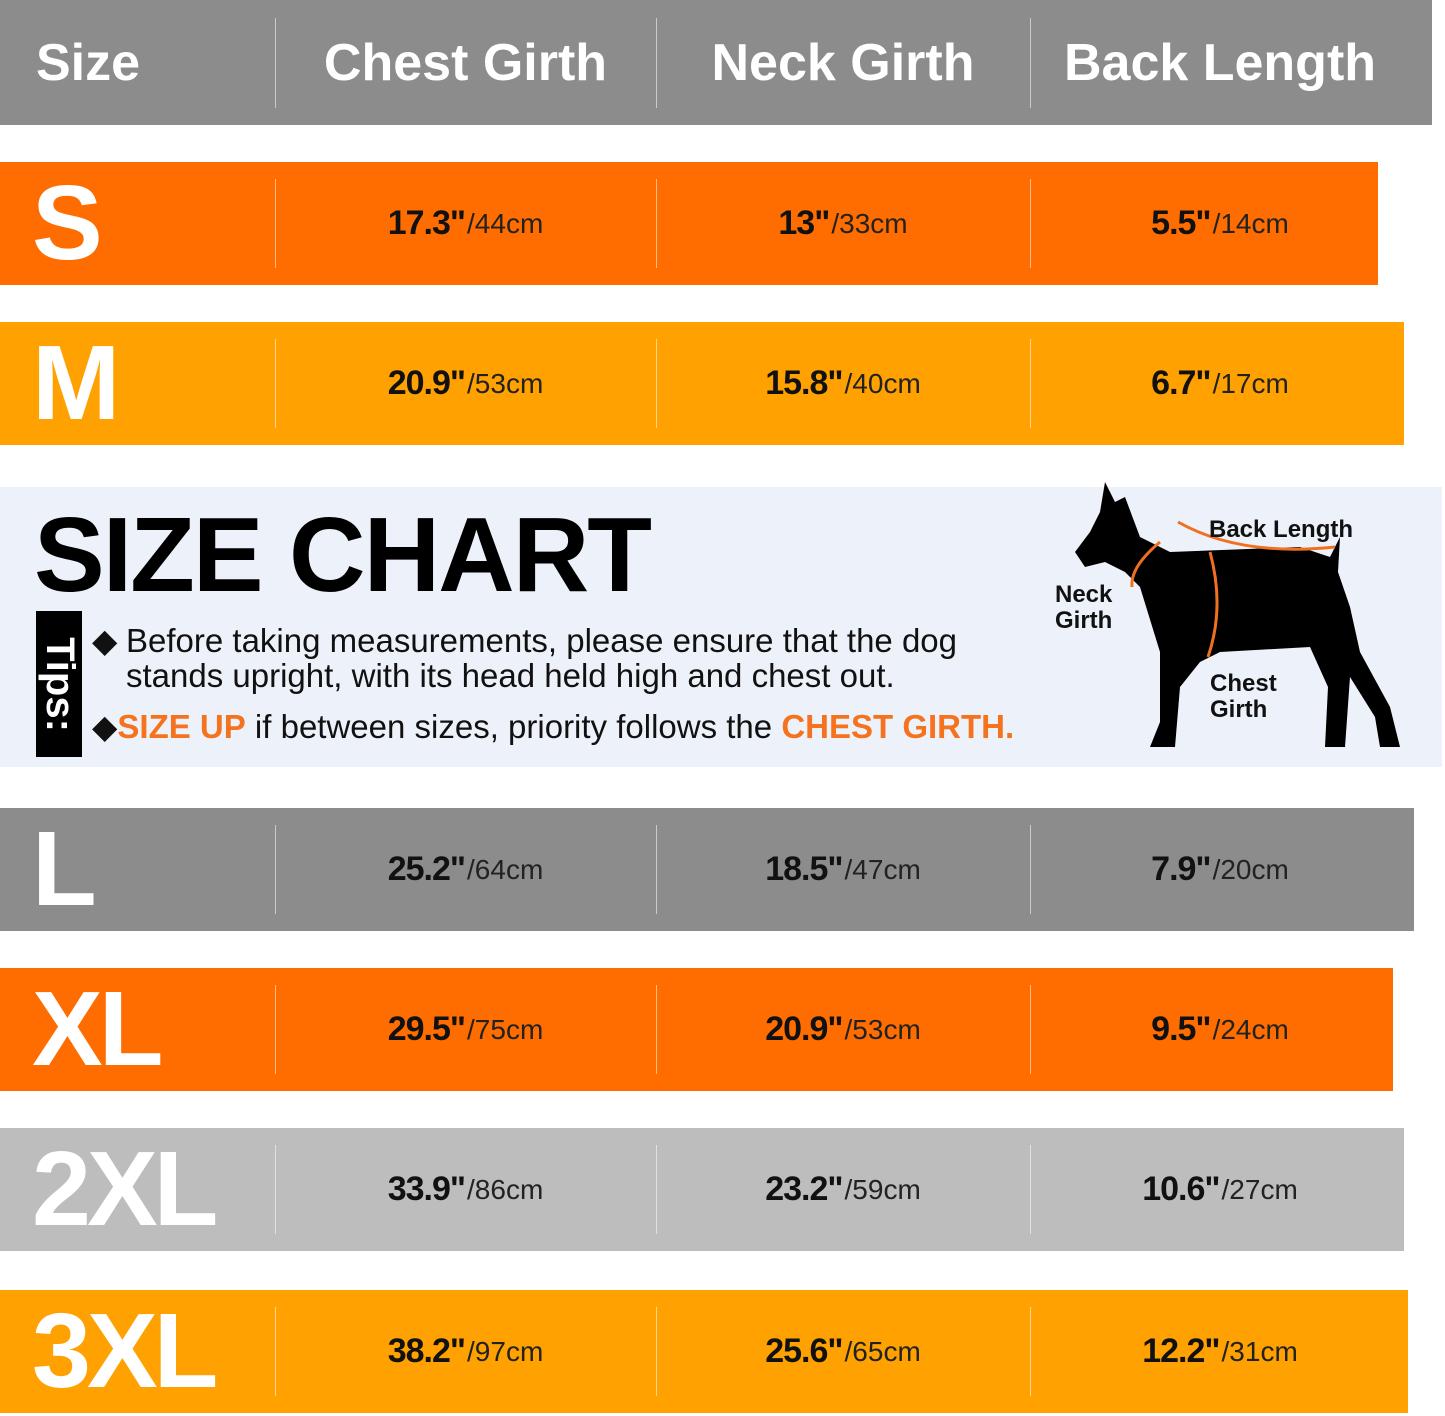  What do you see at coordinates (1220, 62) in the screenshot?
I see `header-back-length: Back Length` at bounding box center [1220, 62].